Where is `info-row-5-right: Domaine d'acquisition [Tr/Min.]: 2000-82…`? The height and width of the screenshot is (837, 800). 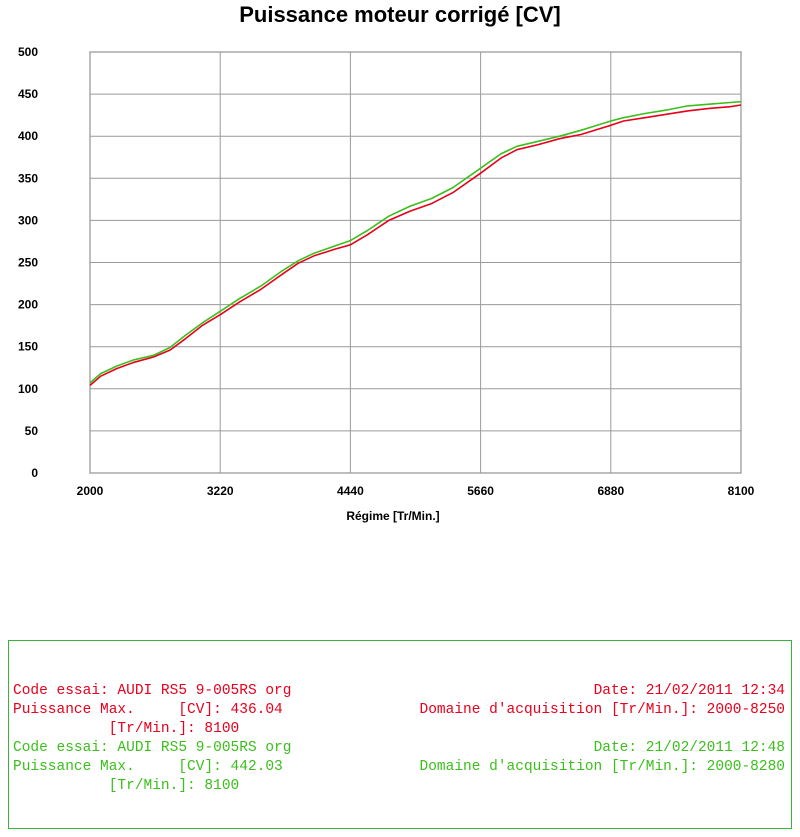
info-row-5-right: Domaine d'acquisition [Tr/Min.]: 2000-82… is located at coordinates (602, 767).